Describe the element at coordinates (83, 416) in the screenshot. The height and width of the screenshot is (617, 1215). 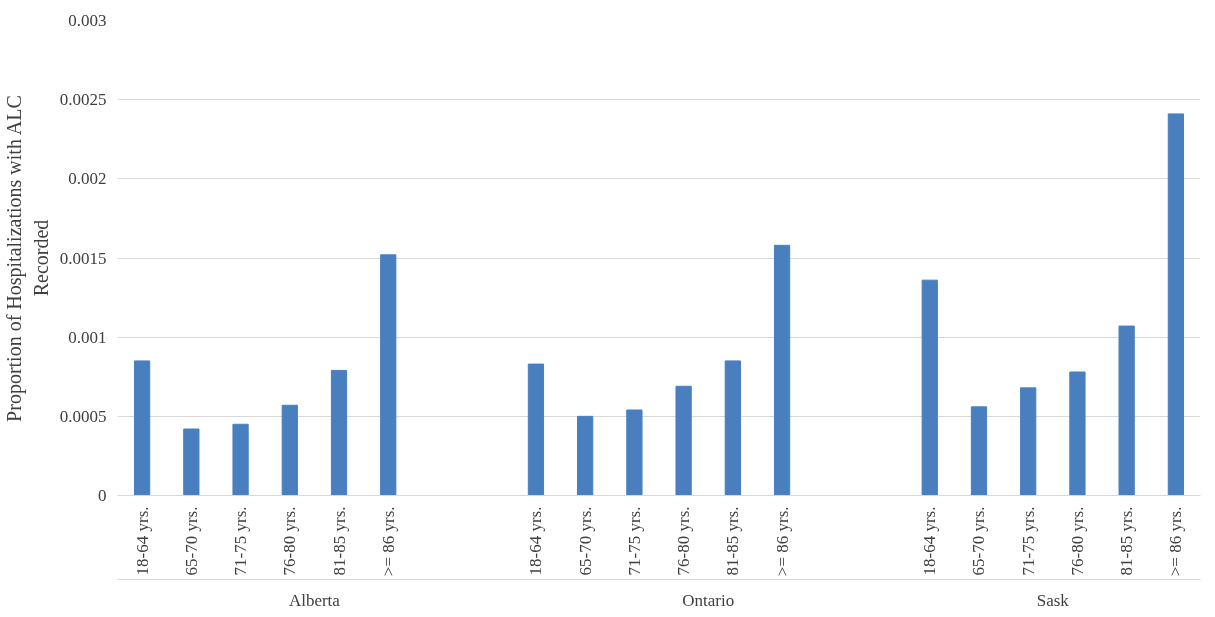
I see `y-tick-label: 0.0005` at that location.